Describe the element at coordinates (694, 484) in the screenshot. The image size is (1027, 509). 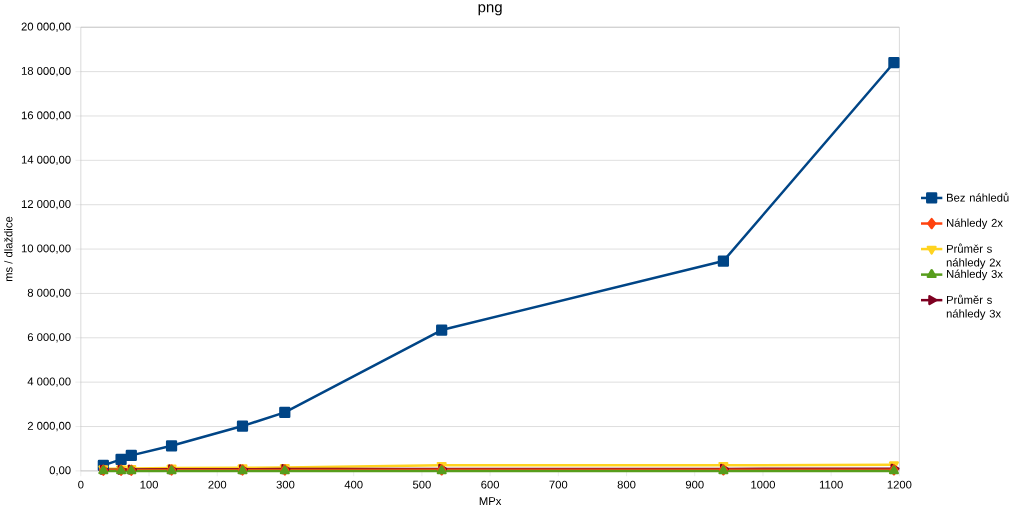
I see `x-tick-label: 900` at that location.